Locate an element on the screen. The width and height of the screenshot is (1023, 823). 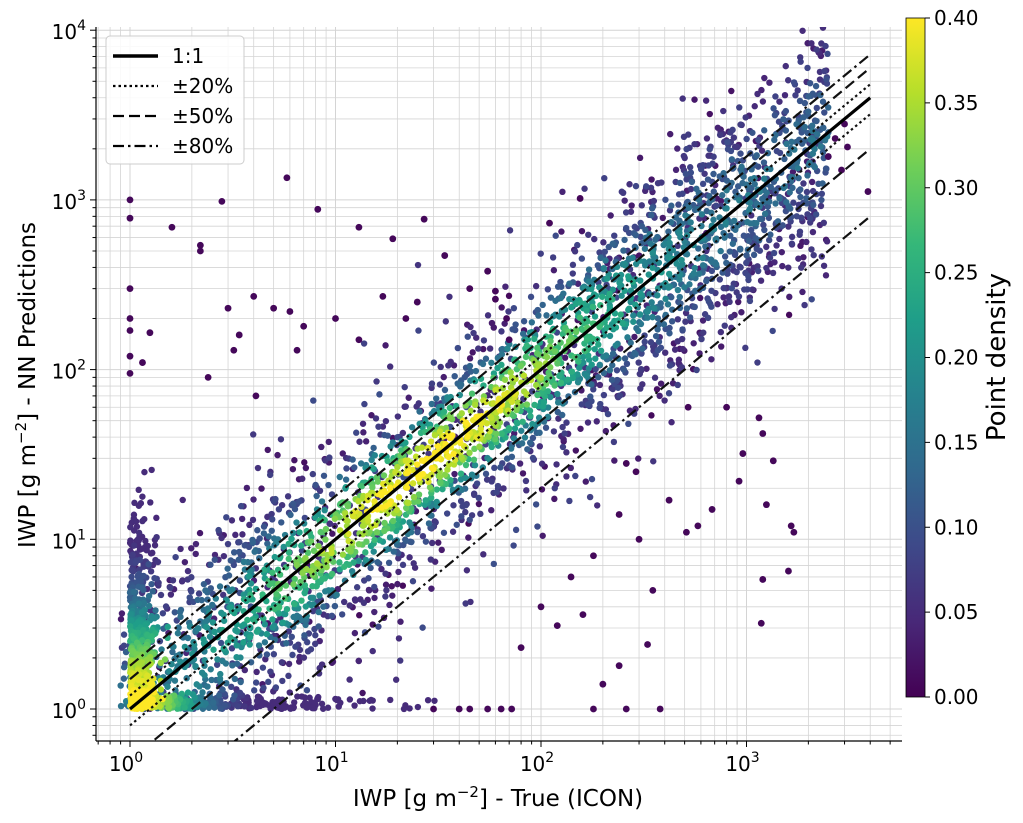
legend-label: ±50% is located at coordinates (202, 116).